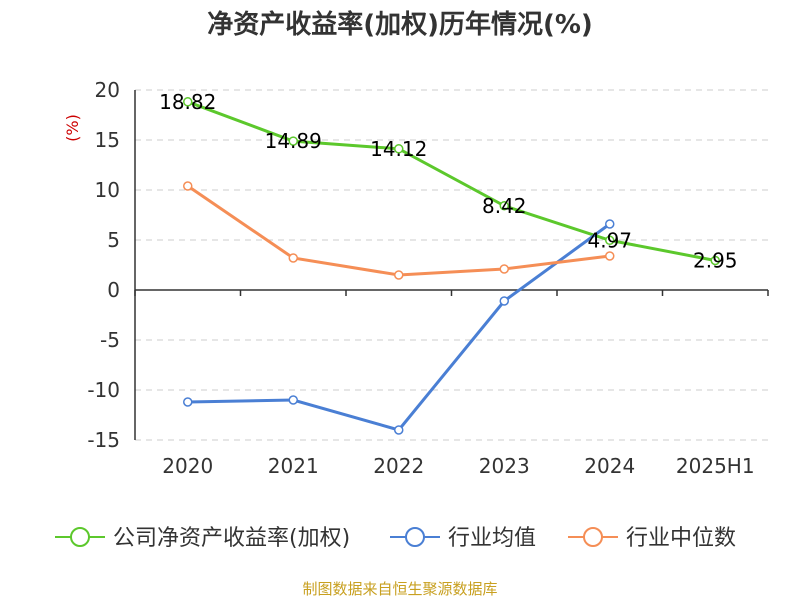  Describe the element at coordinates (400, 24) in the screenshot. I see `chart-title: 净资产收益率(加权)历年情况(%)` at that location.